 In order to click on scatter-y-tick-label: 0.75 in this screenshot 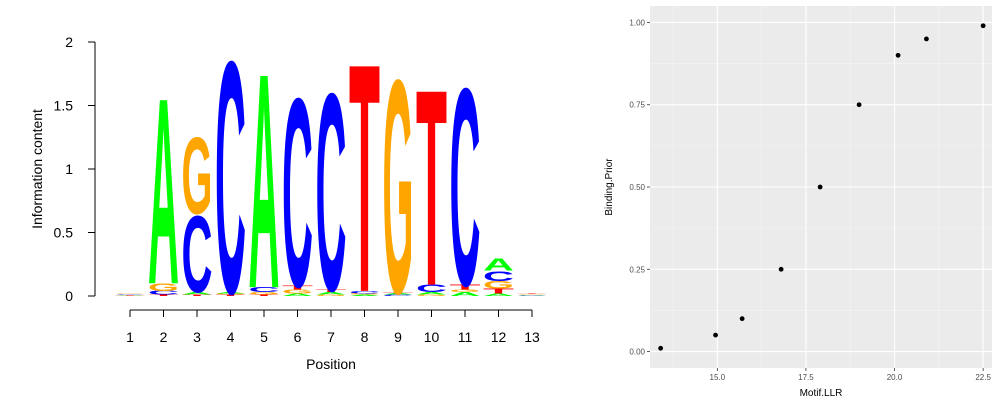, I will do `click(637, 105)`.